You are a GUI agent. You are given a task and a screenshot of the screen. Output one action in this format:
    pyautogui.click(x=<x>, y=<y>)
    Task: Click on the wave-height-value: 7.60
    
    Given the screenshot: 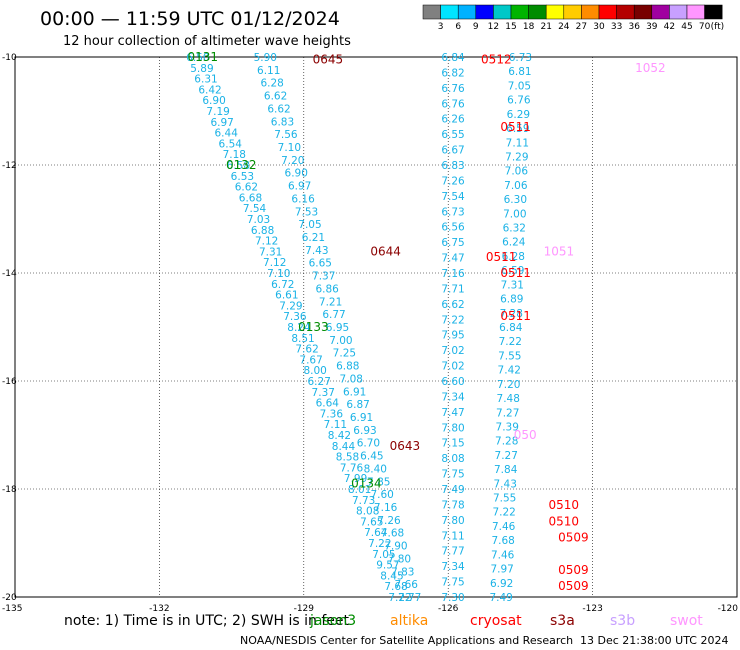 What is the action you would take?
    pyautogui.click(x=381, y=495)
    